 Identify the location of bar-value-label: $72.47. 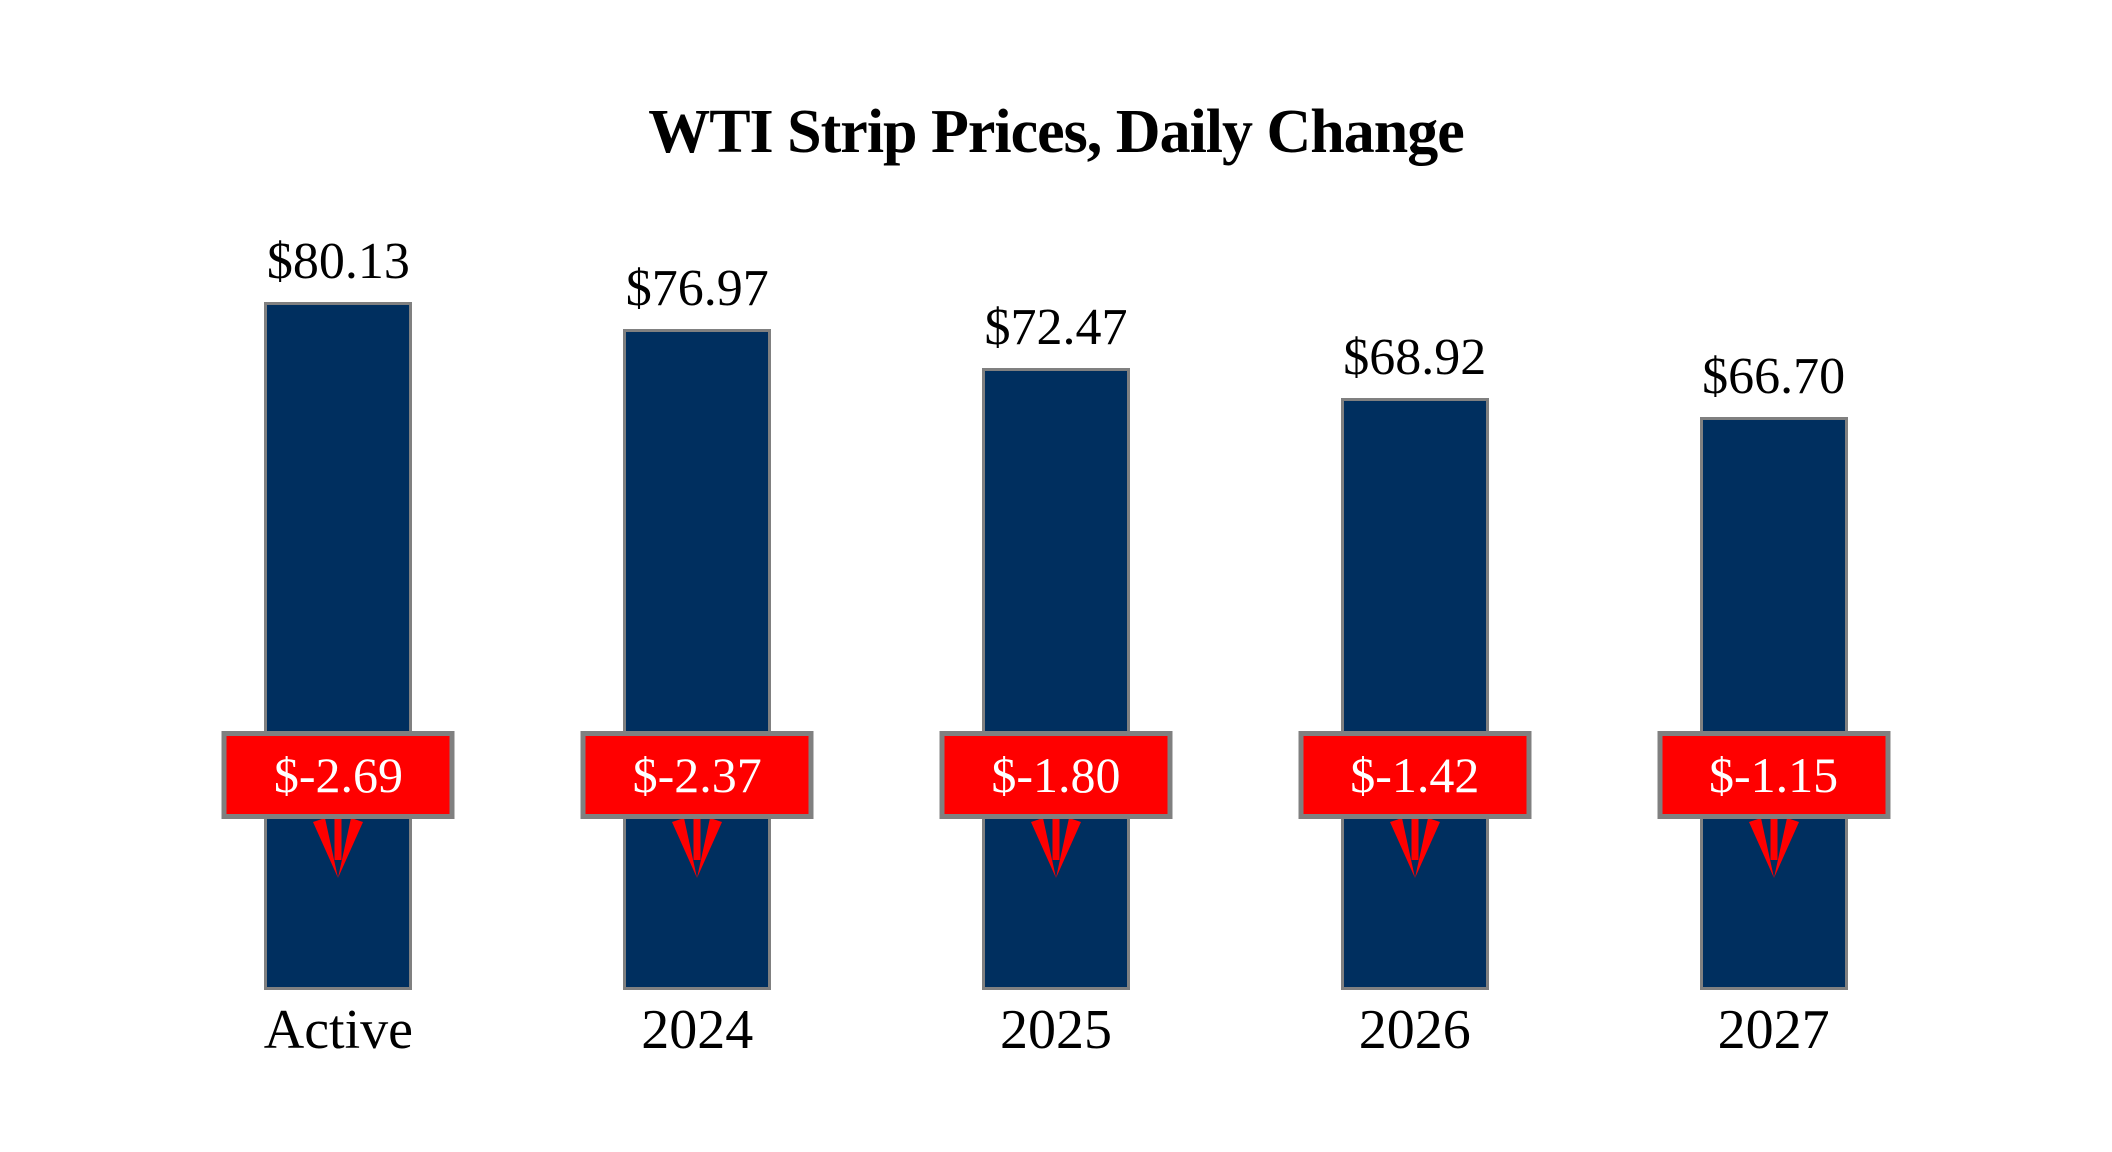
(1056, 327).